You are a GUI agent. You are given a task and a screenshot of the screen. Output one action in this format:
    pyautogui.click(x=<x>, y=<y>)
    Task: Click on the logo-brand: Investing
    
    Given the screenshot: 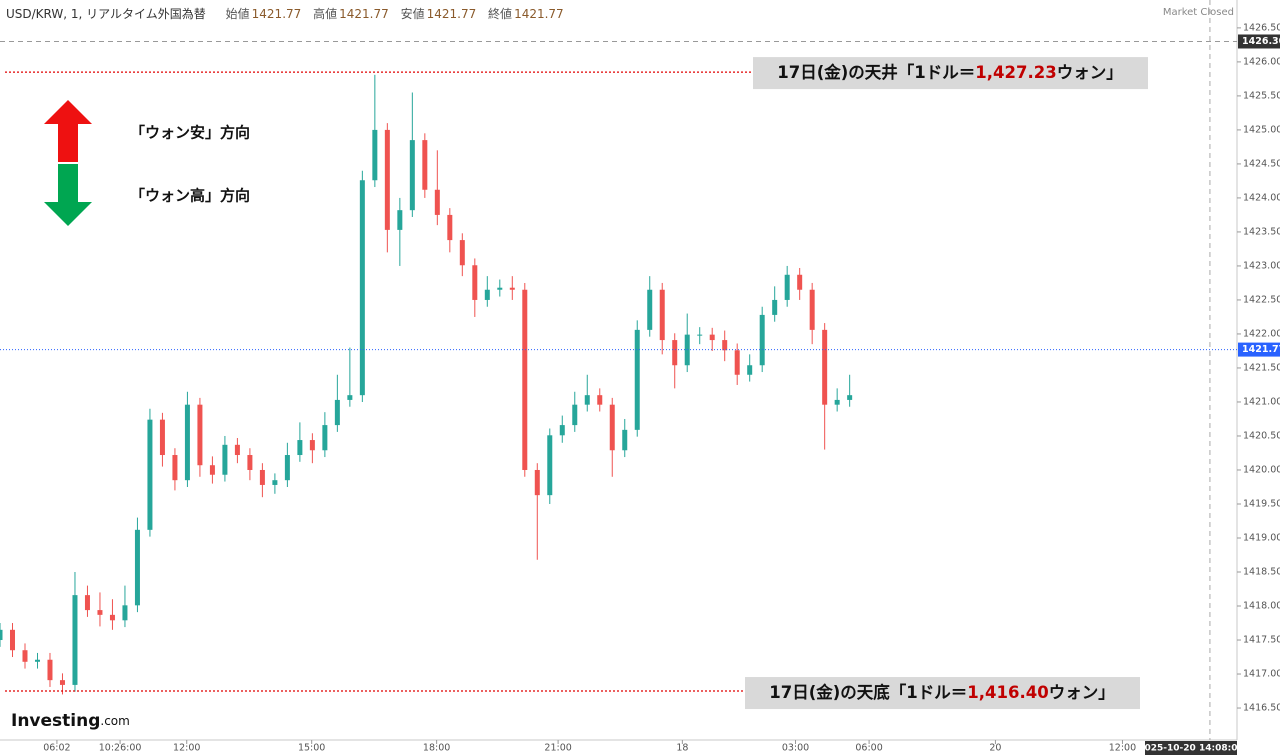 What is the action you would take?
    pyautogui.click(x=55, y=721)
    